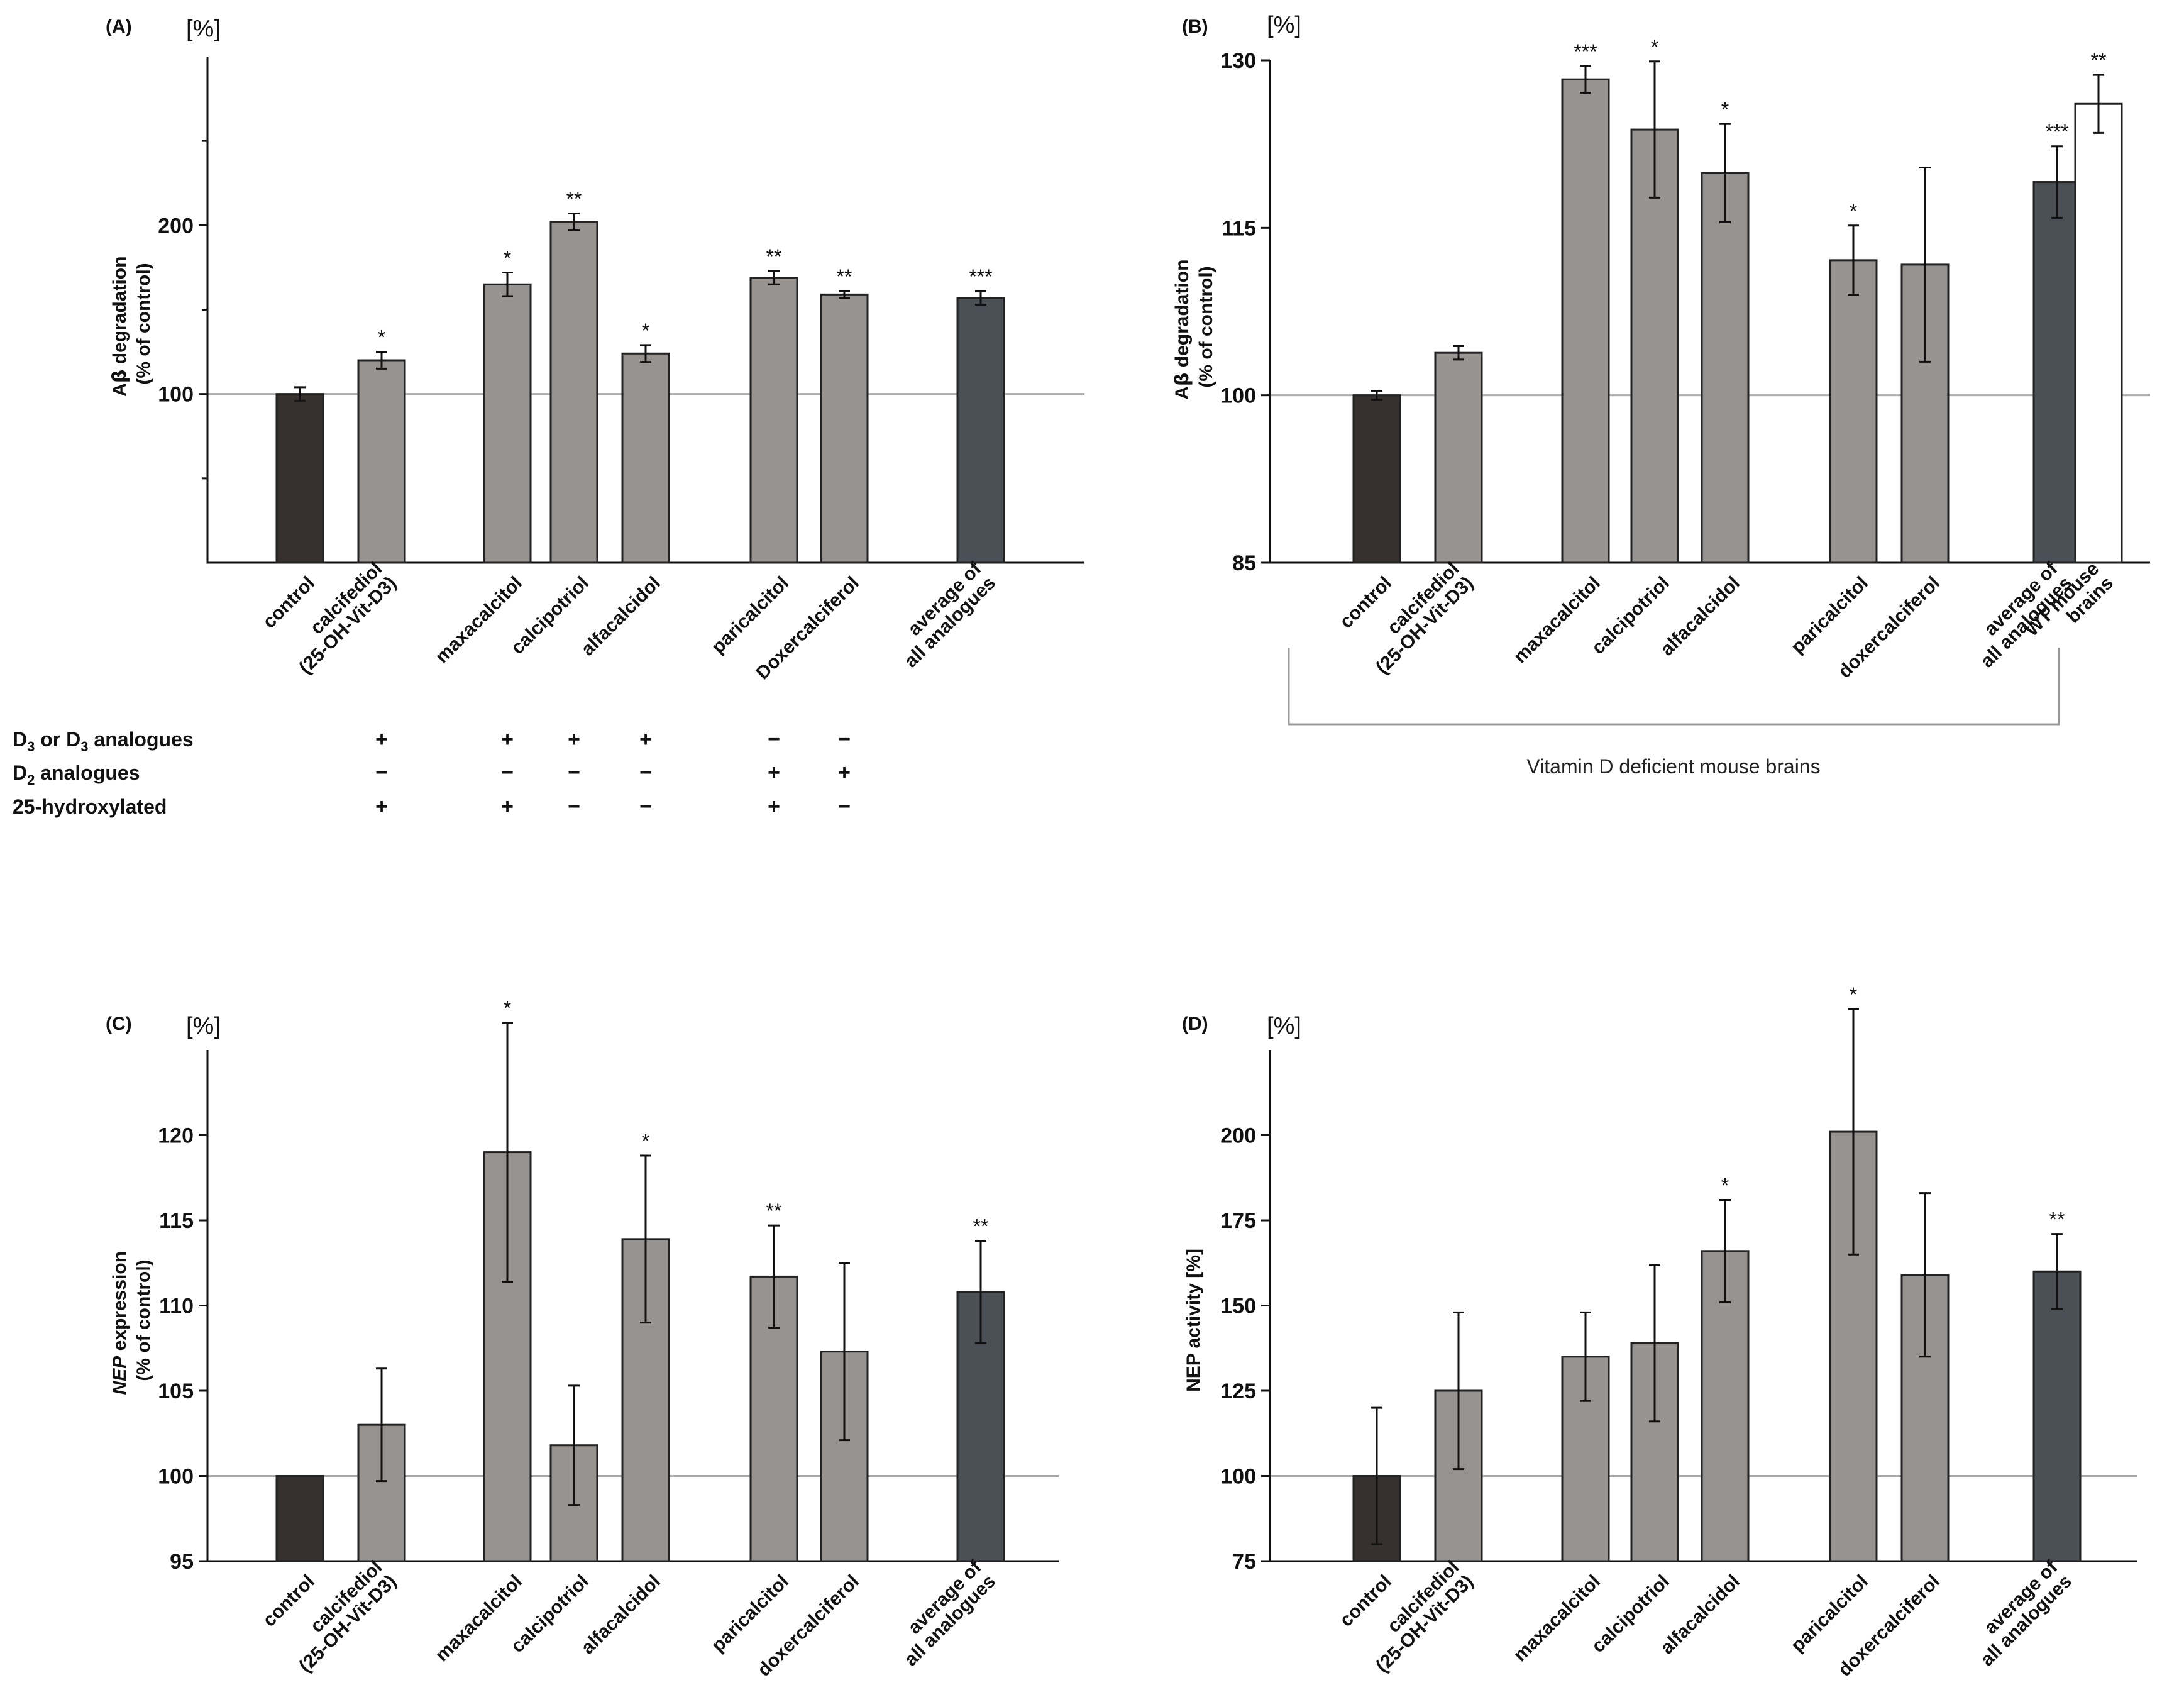 This screenshot has width=2184, height=1707. I want to click on table-row-label-d2: D2 analogues, so click(76, 775).